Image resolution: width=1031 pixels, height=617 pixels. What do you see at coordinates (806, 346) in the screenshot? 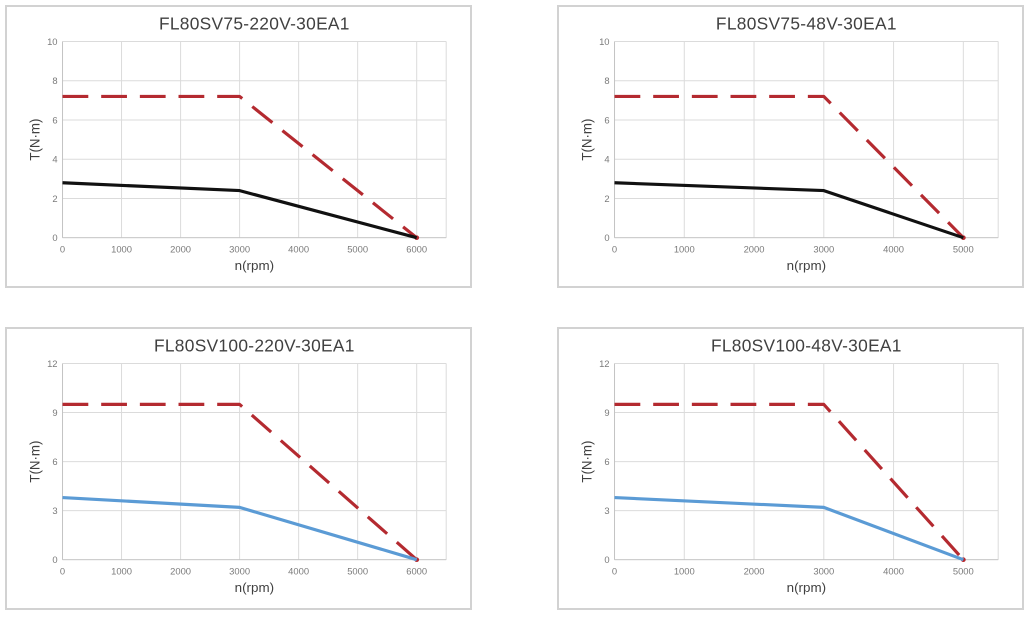
I see `chart-title: FL80SV100-48V-30EA1` at bounding box center [806, 346].